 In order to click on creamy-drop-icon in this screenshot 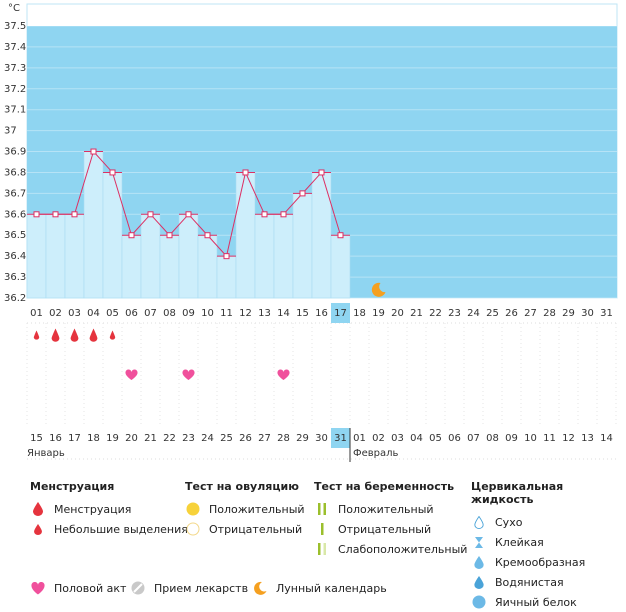, I will do `click(479, 562)`.